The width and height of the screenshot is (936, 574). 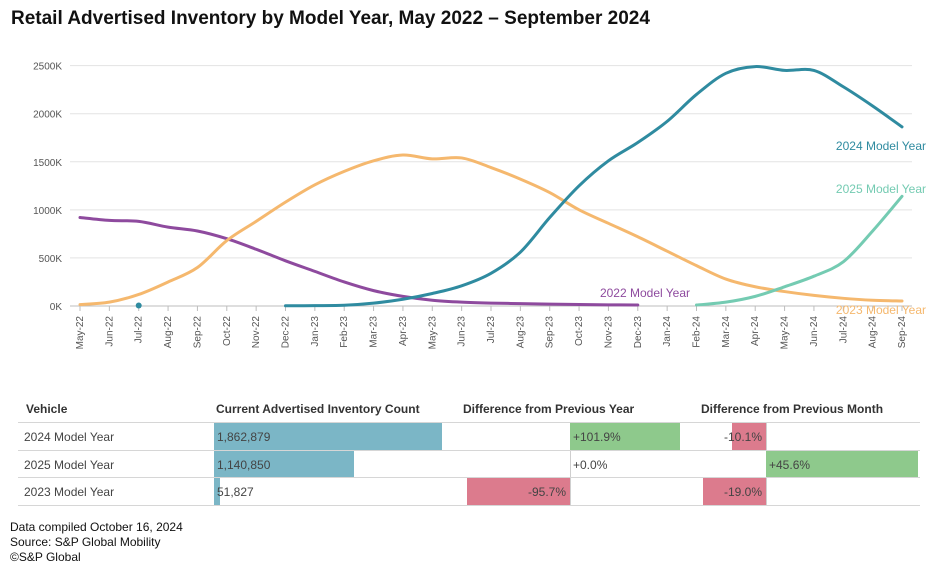 I want to click on yoy-value: +0.0%, so click(x=590, y=464).